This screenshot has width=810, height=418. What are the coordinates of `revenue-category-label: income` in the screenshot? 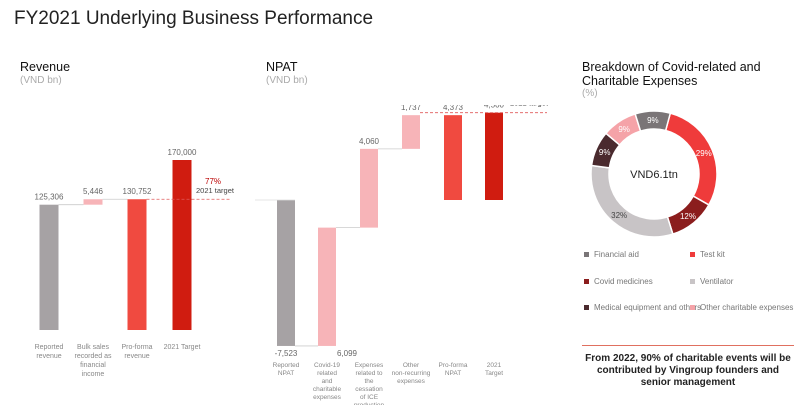 It's located at (93, 374).